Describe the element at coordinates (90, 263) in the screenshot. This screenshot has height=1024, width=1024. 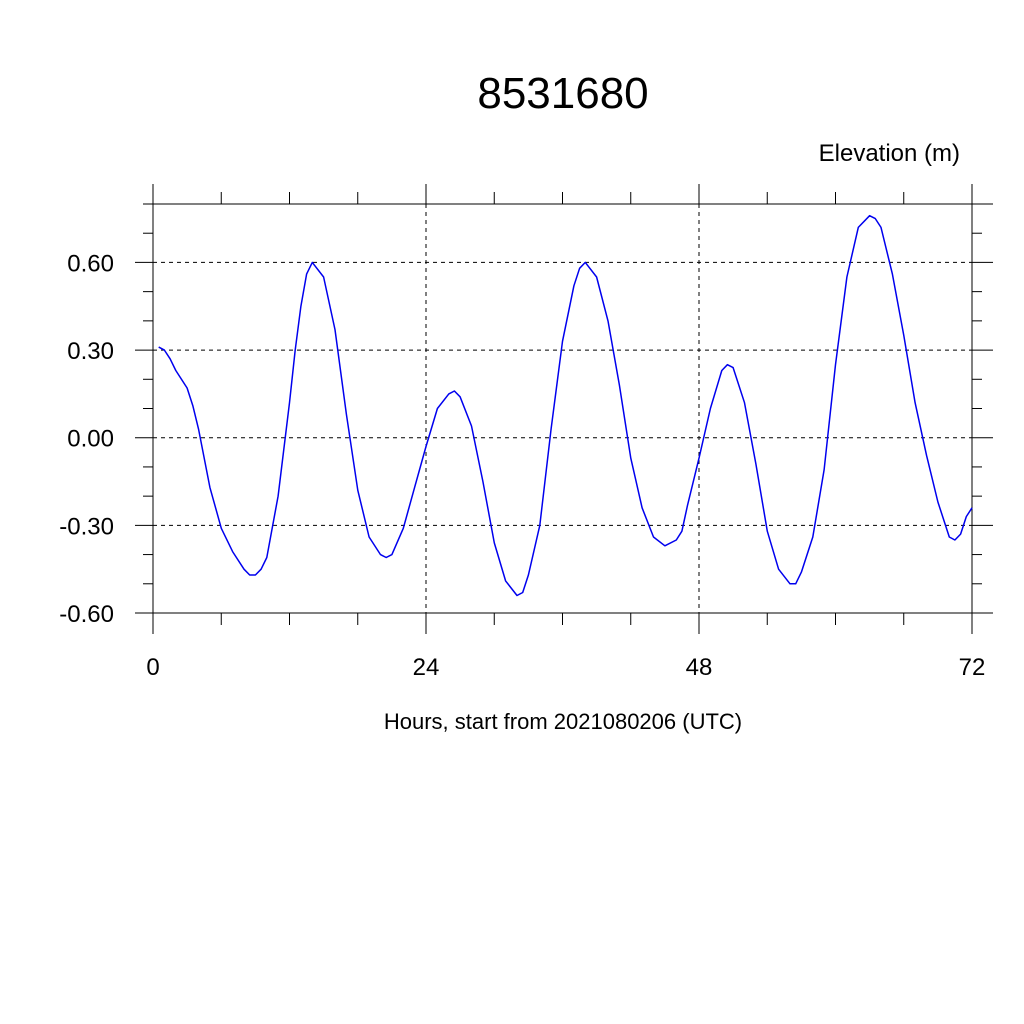
I see `y-tick-label: 0.60` at that location.